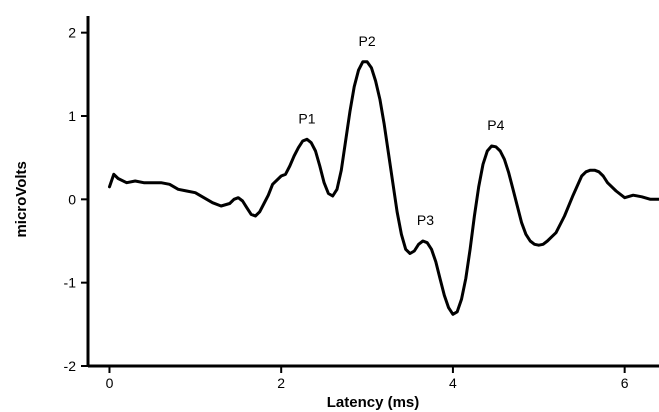 The image size is (659, 412). I want to click on peak-label-p3: P3, so click(425, 220).